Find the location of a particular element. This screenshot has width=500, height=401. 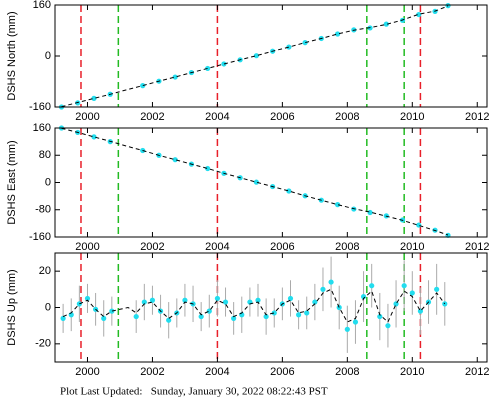

y-axis-label: DSHS Up (mm) is located at coordinates (12, 307).